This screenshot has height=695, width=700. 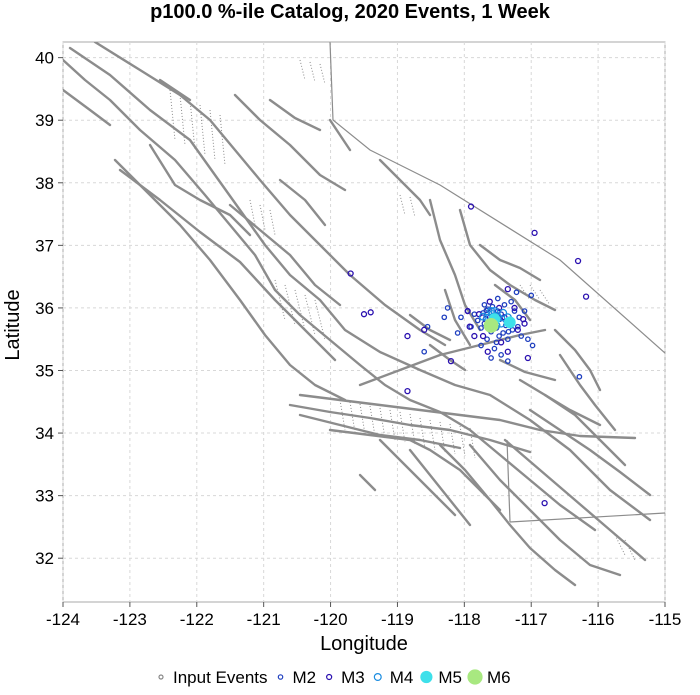 I want to click on legend-label-m2: M2, so click(x=305, y=677).